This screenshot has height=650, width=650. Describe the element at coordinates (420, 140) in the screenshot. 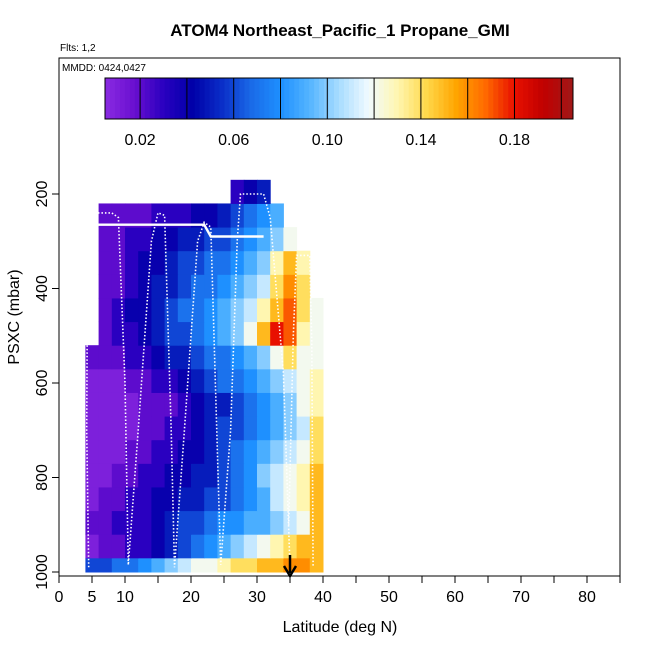

I see `colorbar-tick-label: 0.14` at that location.